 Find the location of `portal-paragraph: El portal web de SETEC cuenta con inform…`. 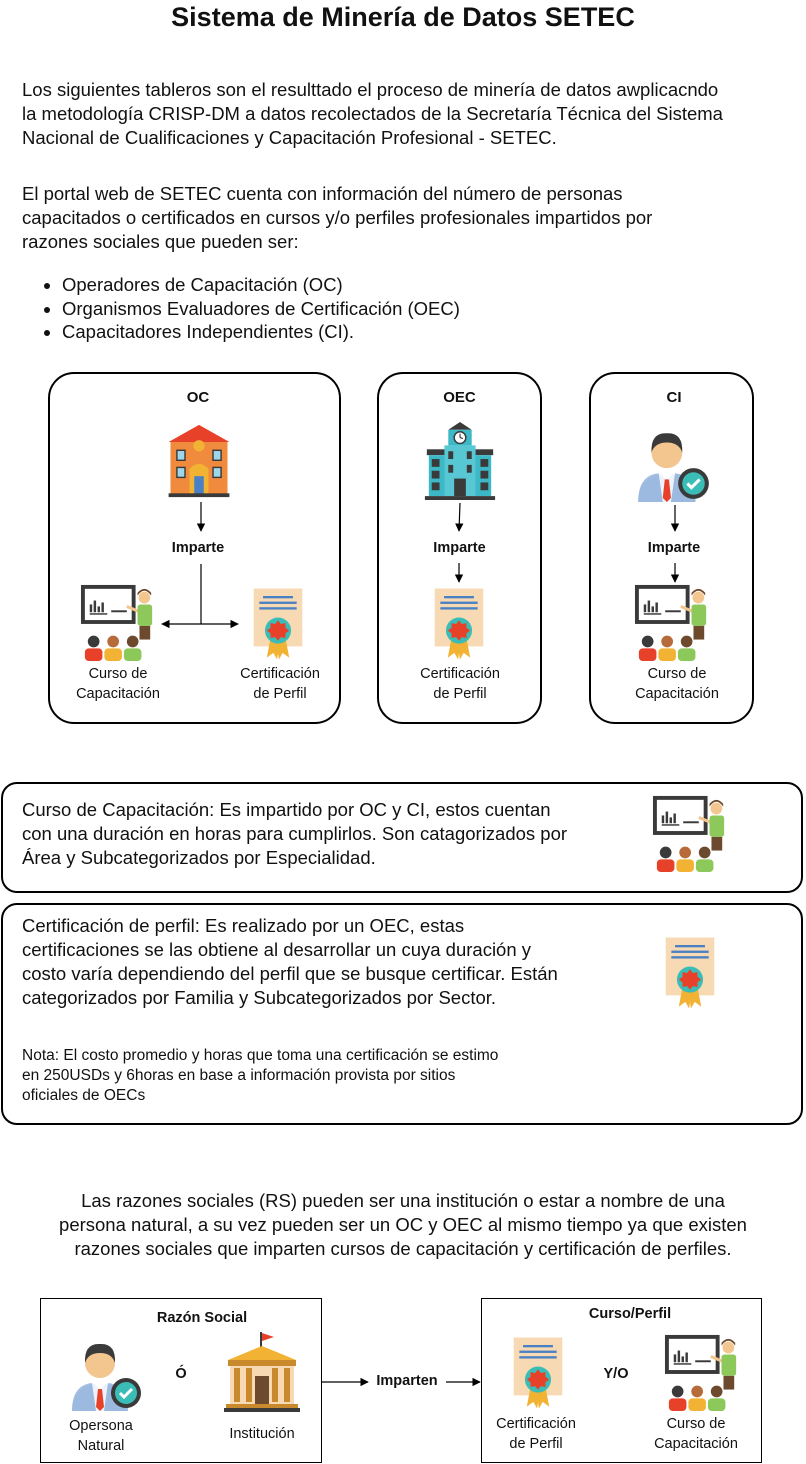

portal-paragraph: El portal web de SETEC cuenta con inform… is located at coordinates (407, 218).